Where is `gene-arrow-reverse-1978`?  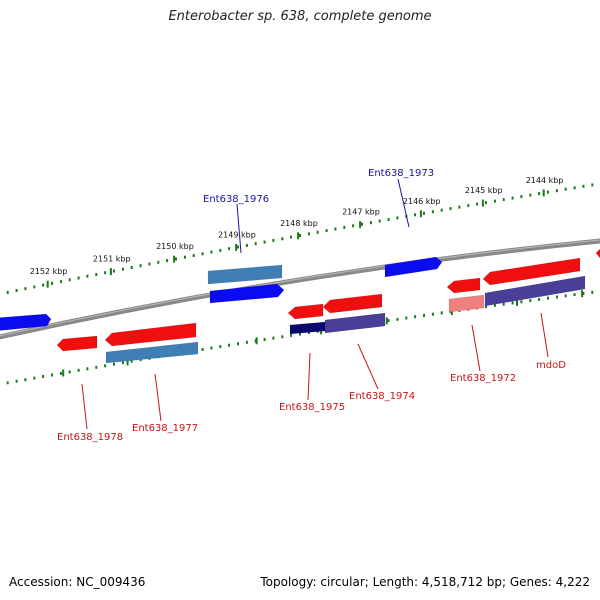
gene-arrow-reverse-1978 is located at coordinates (77, 343).